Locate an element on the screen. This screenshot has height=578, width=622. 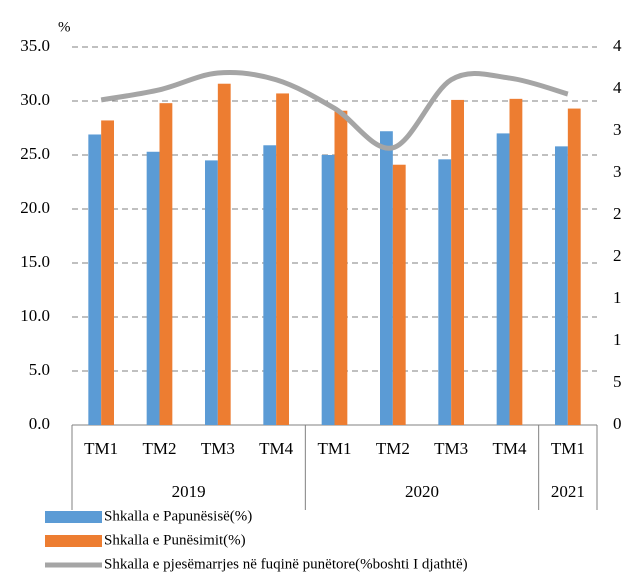
group-label: 2019 is located at coordinates (189, 491).